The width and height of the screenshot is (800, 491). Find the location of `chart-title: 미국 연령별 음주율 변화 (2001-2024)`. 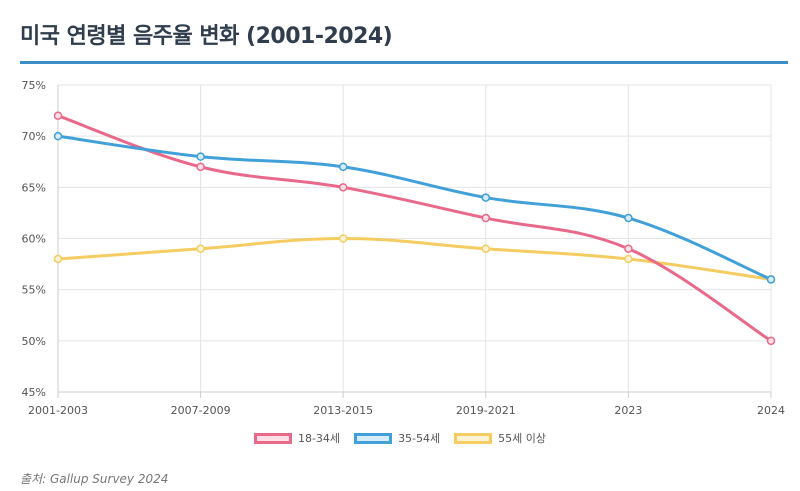

chart-title: 미국 연령별 음주율 변화 (2001-2024) is located at coordinates (206, 36).